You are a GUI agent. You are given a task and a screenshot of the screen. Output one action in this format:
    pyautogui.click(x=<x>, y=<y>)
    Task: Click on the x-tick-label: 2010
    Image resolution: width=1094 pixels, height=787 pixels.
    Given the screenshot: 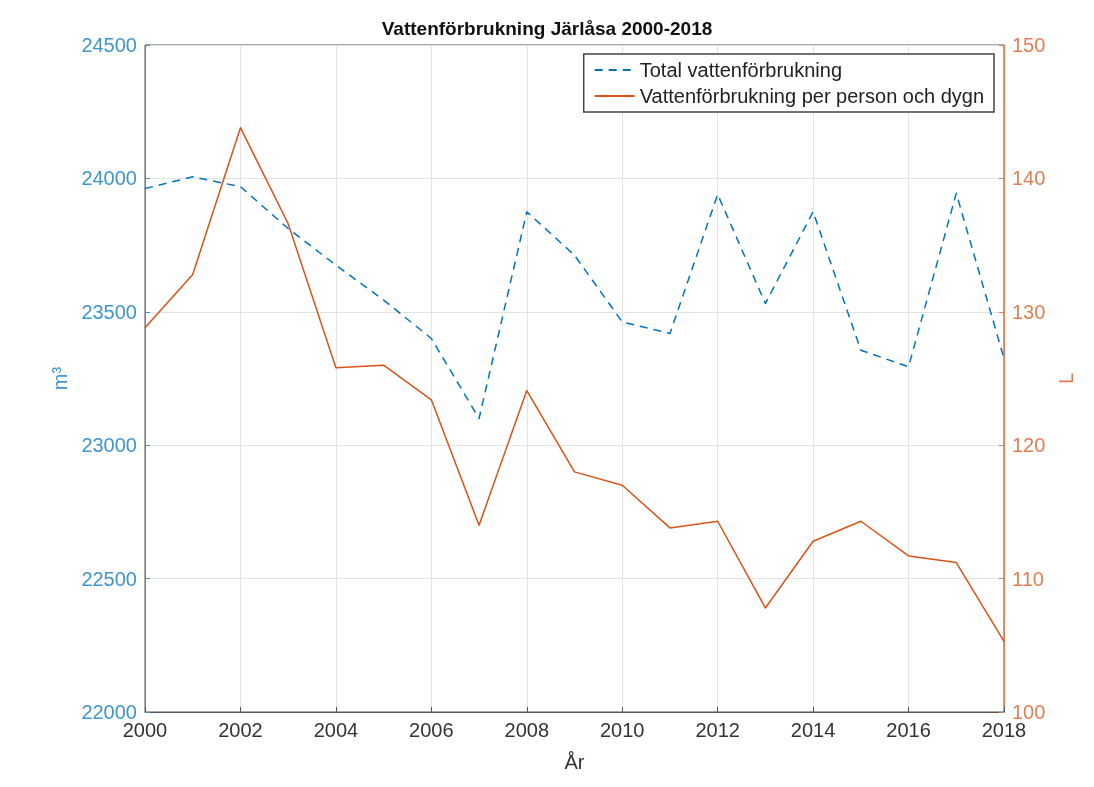 What is the action you would take?
    pyautogui.click(x=622, y=730)
    